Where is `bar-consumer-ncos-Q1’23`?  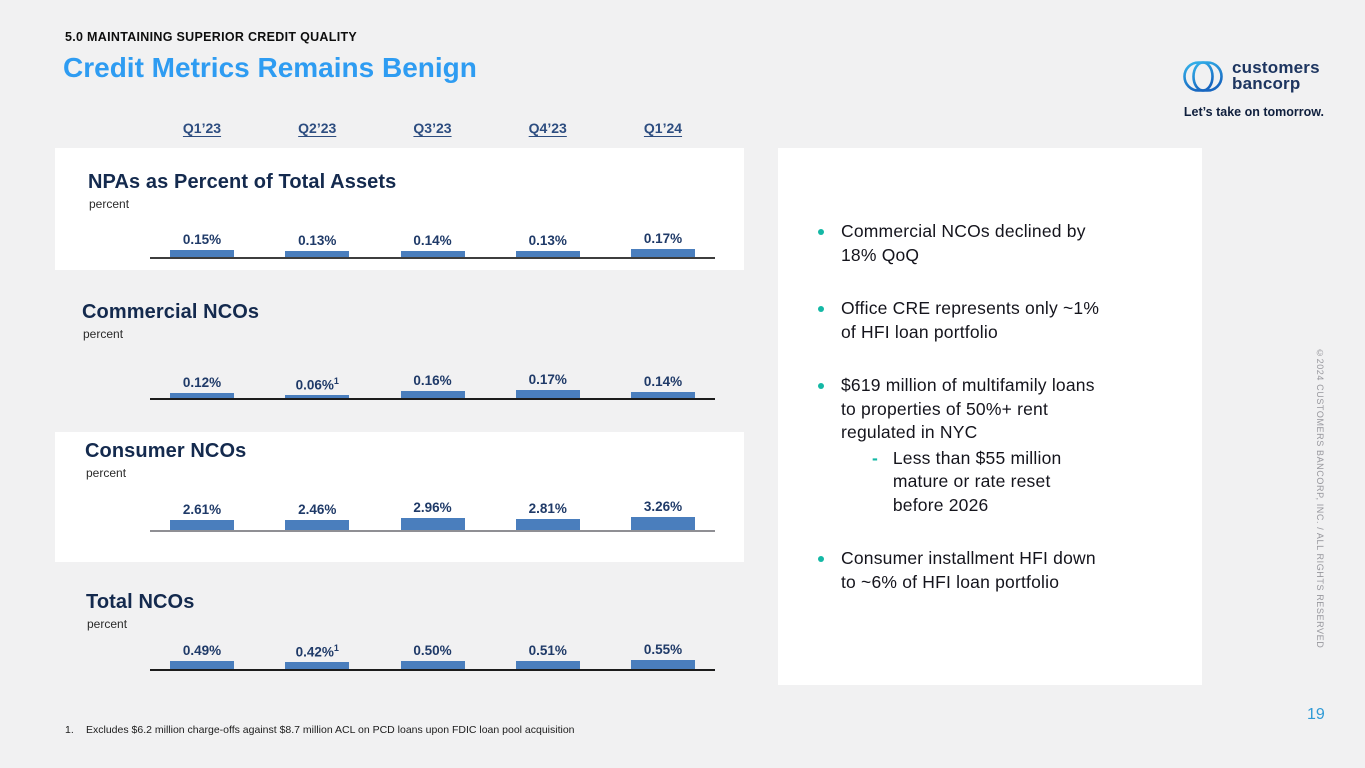 bar-consumer-ncos-Q1’23 is located at coordinates (202, 525).